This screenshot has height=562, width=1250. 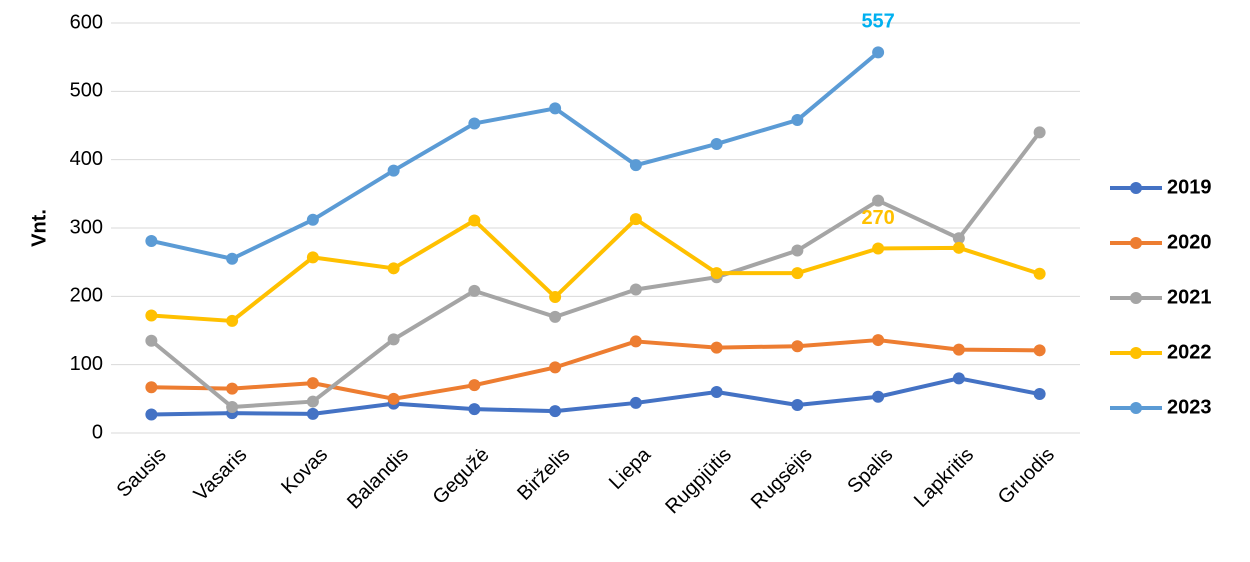 What do you see at coordinates (39, 228) in the screenshot?
I see `y-axis-label: Vnt.` at bounding box center [39, 228].